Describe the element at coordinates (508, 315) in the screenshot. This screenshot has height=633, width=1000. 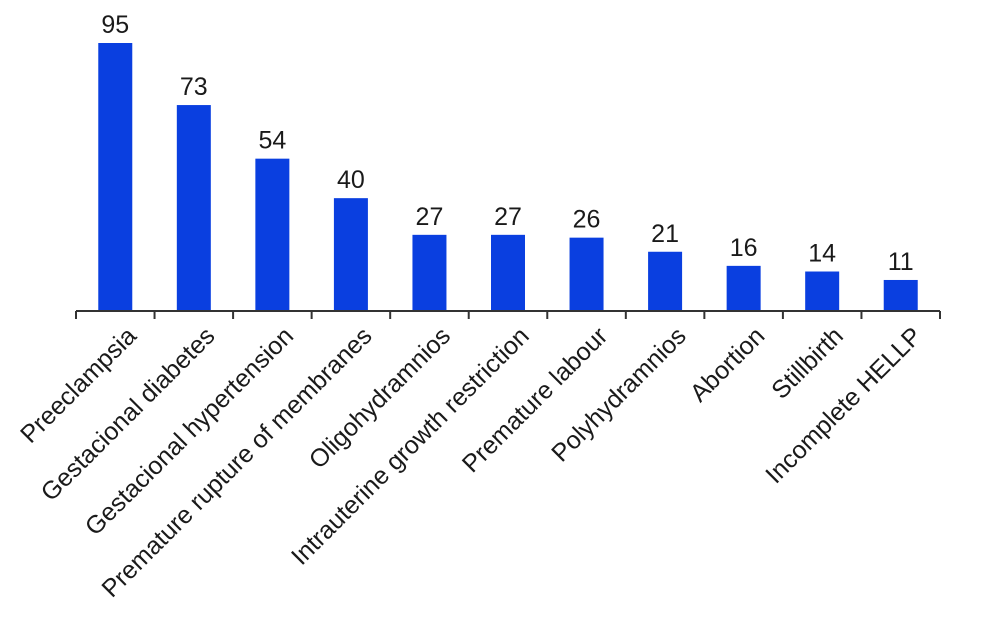
I see `x-axis-ticks-group` at that location.